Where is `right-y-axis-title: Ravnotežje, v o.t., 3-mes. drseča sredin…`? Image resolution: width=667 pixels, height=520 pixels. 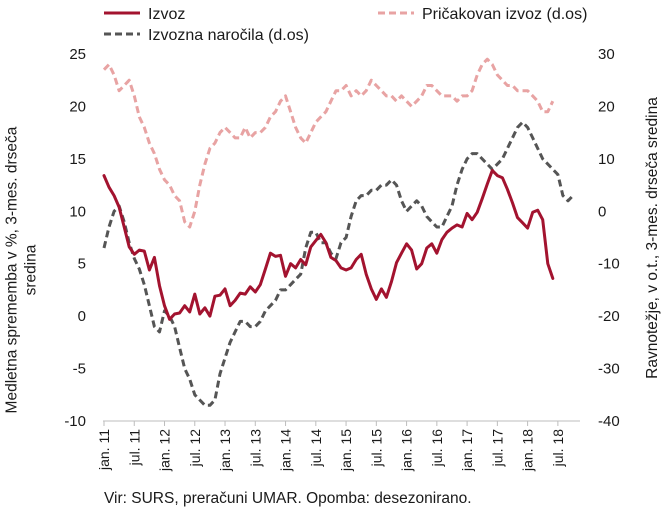
right-y-axis-title: Ravnotežje, v o.t., 3-mes. drseča sredin… is located at coordinates (652, 238).